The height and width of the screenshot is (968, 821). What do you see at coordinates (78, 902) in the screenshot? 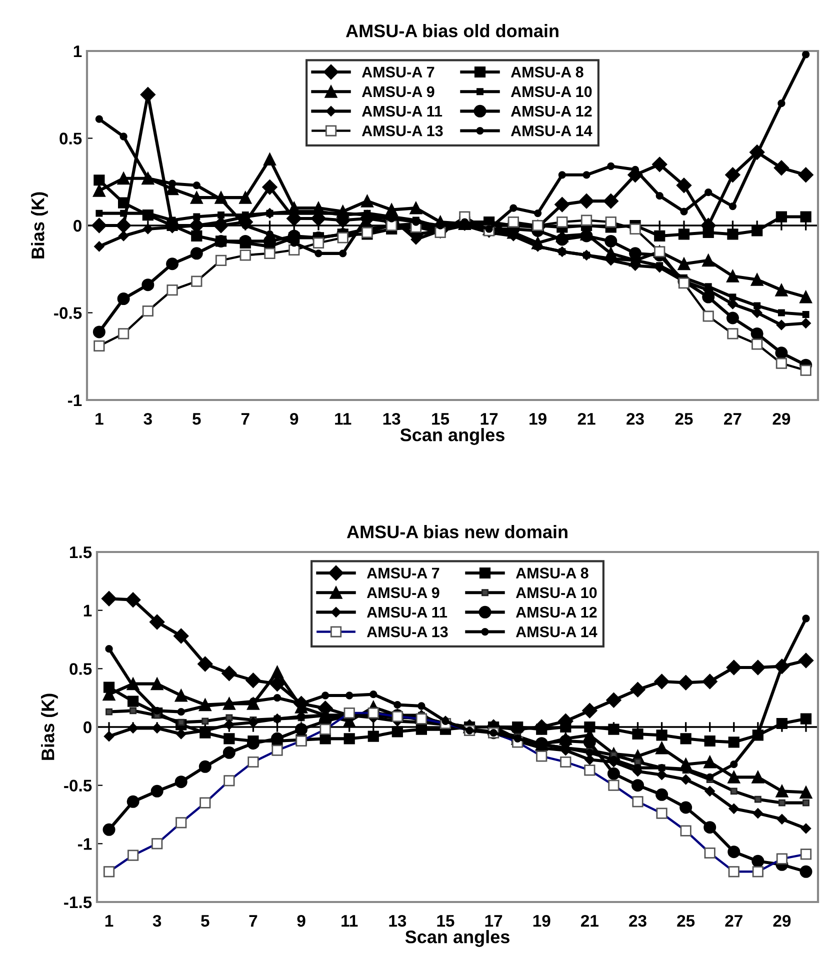
I see `y-tick-label: -1.5` at bounding box center [78, 902].